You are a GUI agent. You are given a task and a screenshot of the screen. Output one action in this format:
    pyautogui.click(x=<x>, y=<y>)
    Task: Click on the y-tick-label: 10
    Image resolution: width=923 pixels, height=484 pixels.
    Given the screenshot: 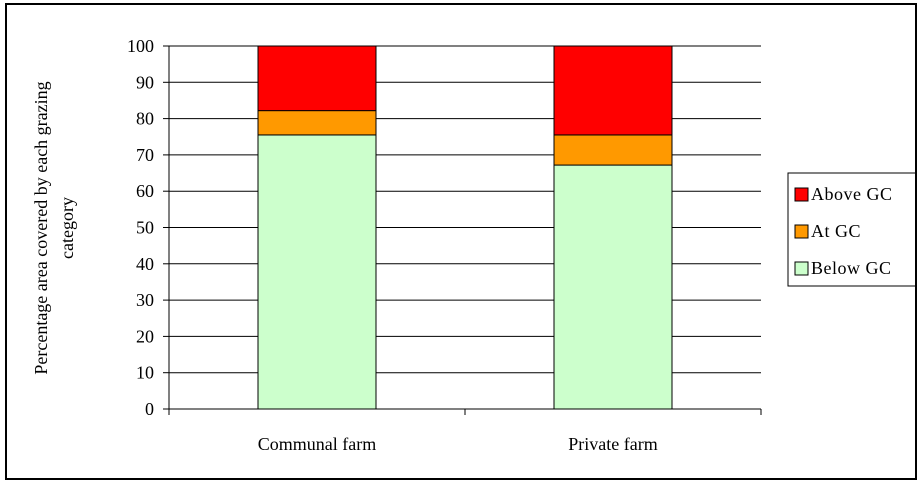 What is the action you would take?
    pyautogui.click(x=145, y=373)
    